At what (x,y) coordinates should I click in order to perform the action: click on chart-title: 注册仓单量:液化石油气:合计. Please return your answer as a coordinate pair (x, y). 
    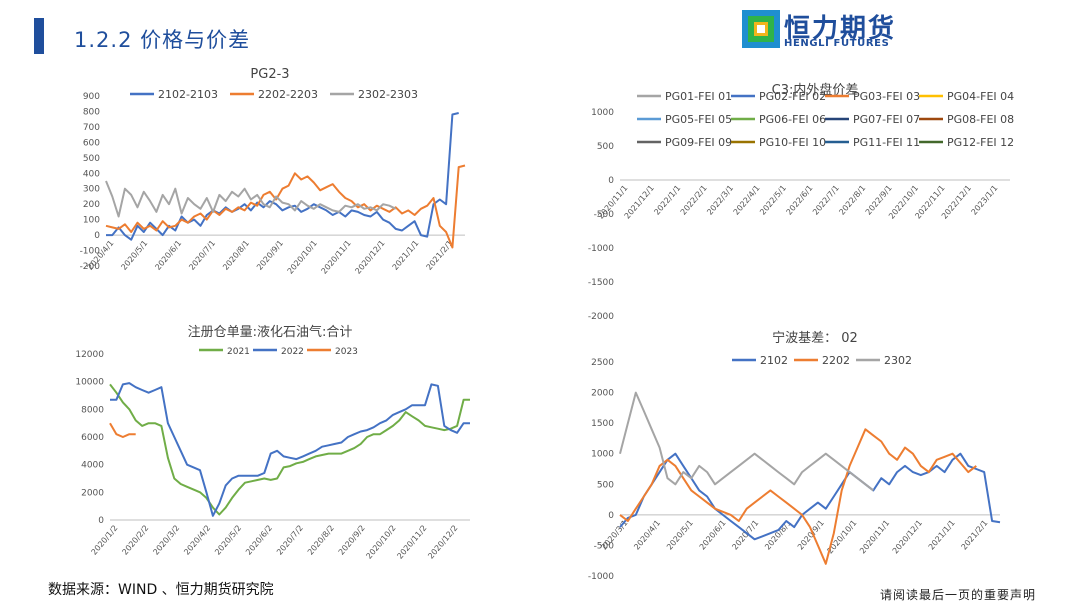
    Looking at the image, I should click on (270, 332).